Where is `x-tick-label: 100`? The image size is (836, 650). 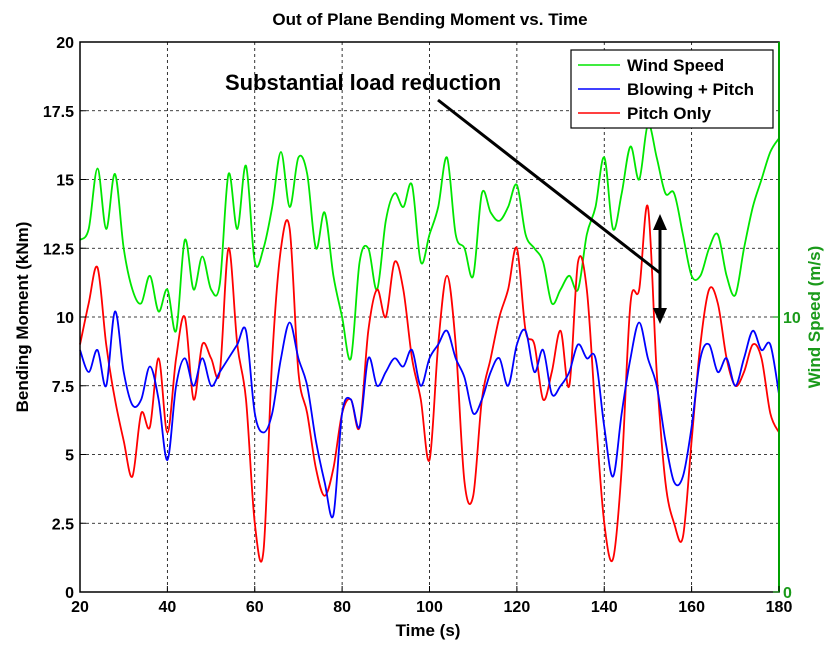
x-tick-label: 100 is located at coordinates (429, 607).